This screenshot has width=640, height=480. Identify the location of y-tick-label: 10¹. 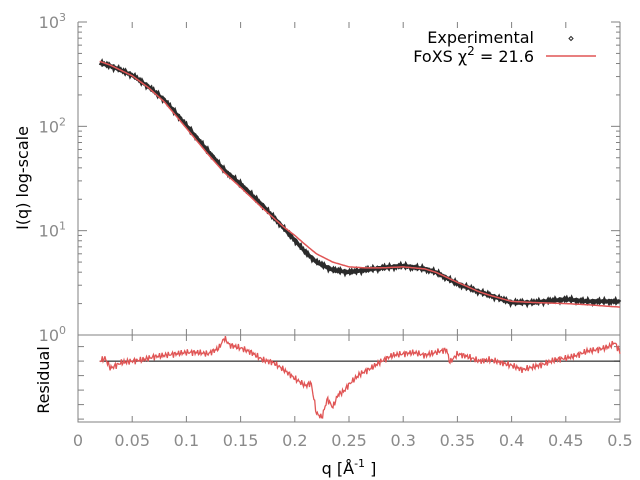
(52, 230).